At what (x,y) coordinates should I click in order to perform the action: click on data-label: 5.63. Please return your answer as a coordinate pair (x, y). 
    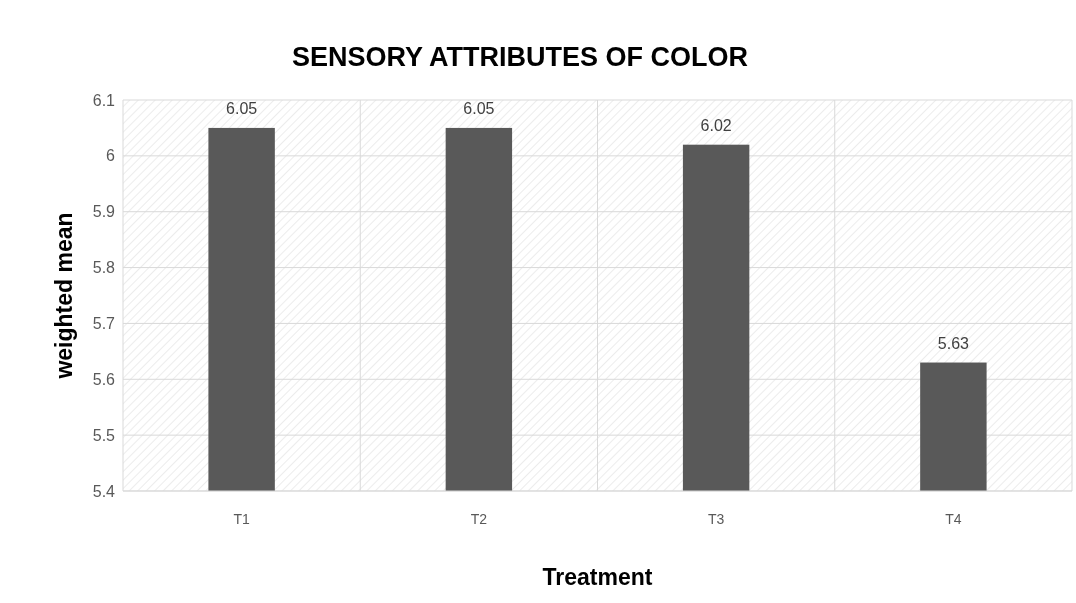
    Looking at the image, I should click on (953, 343).